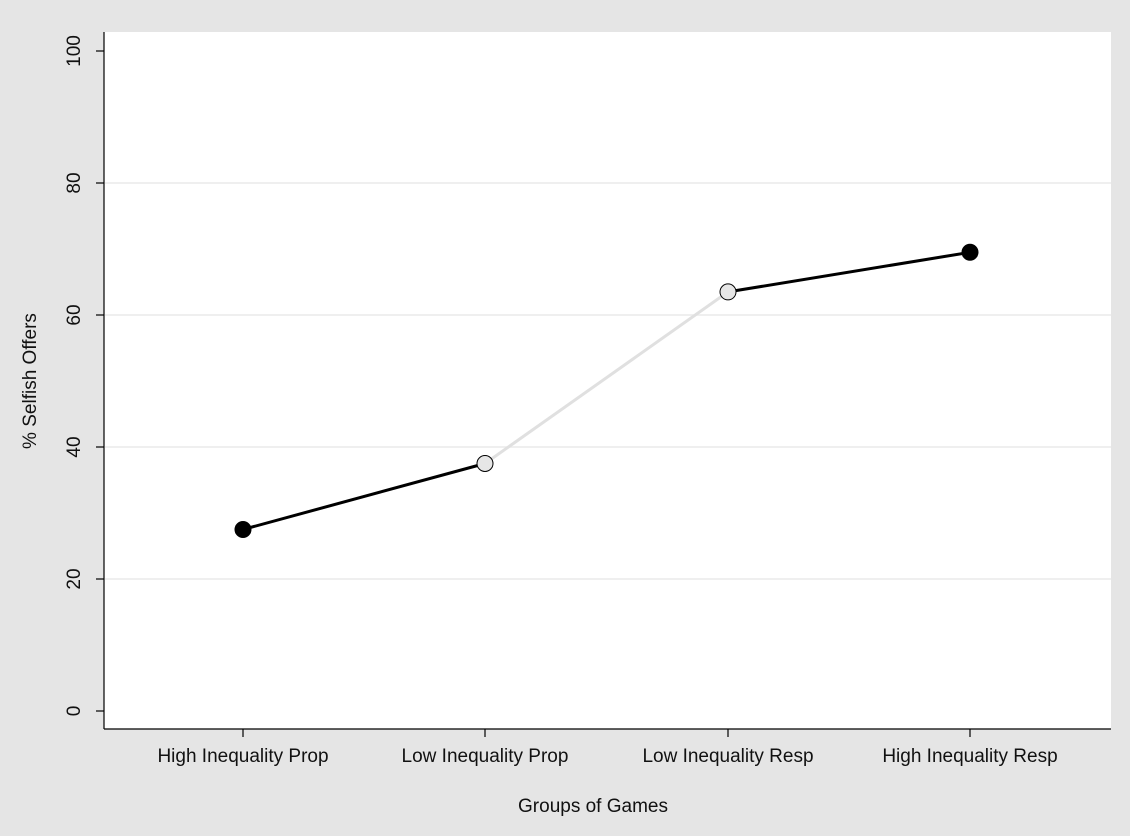 The image size is (1130, 836). Describe the element at coordinates (74, 446) in the screenshot. I see `y-tick-label: 40` at that location.